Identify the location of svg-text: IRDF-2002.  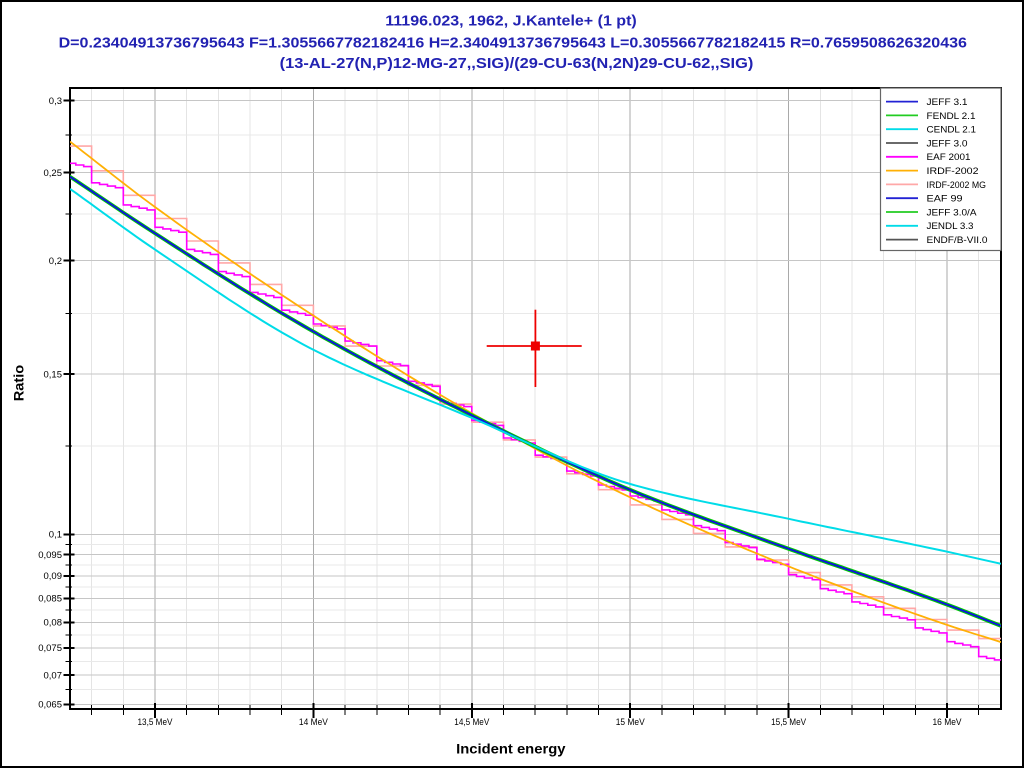
(953, 171).